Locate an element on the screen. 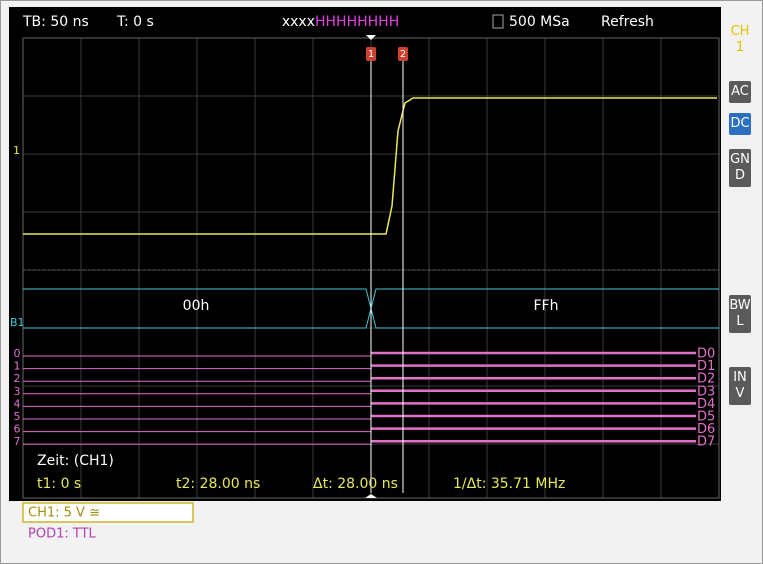 Image resolution: width=763 pixels, height=564 pixels. digital-label: 2 is located at coordinates (17, 378).